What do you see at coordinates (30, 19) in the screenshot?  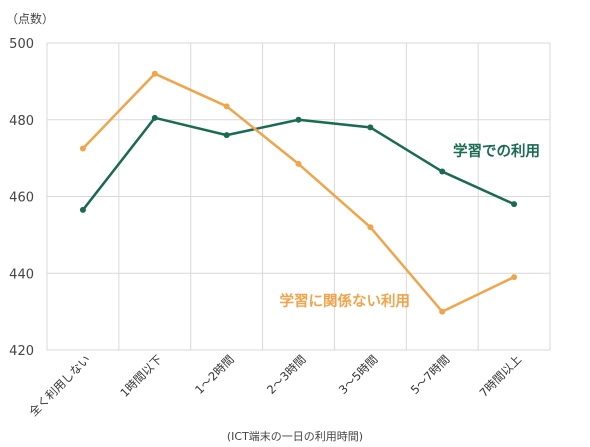 I see `y-unit-label: （点数）` at bounding box center [30, 19].